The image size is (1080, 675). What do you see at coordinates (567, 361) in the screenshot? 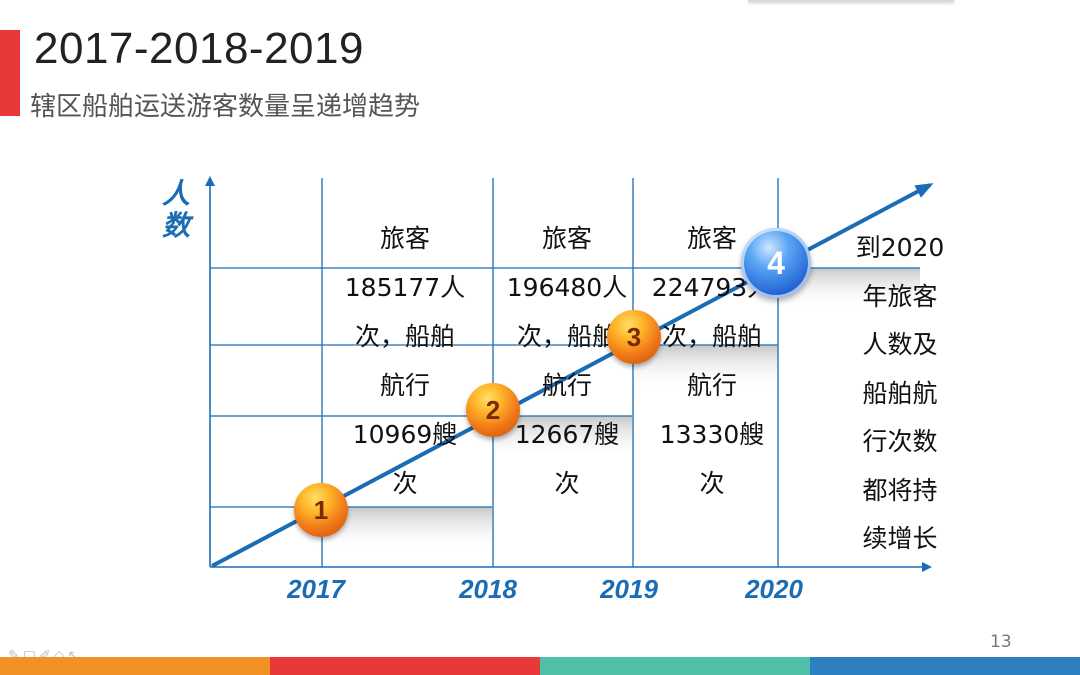
I see `column-2018-info: 旅客 196480人 次，船舶 航行 12667艘 次` at bounding box center [567, 361].